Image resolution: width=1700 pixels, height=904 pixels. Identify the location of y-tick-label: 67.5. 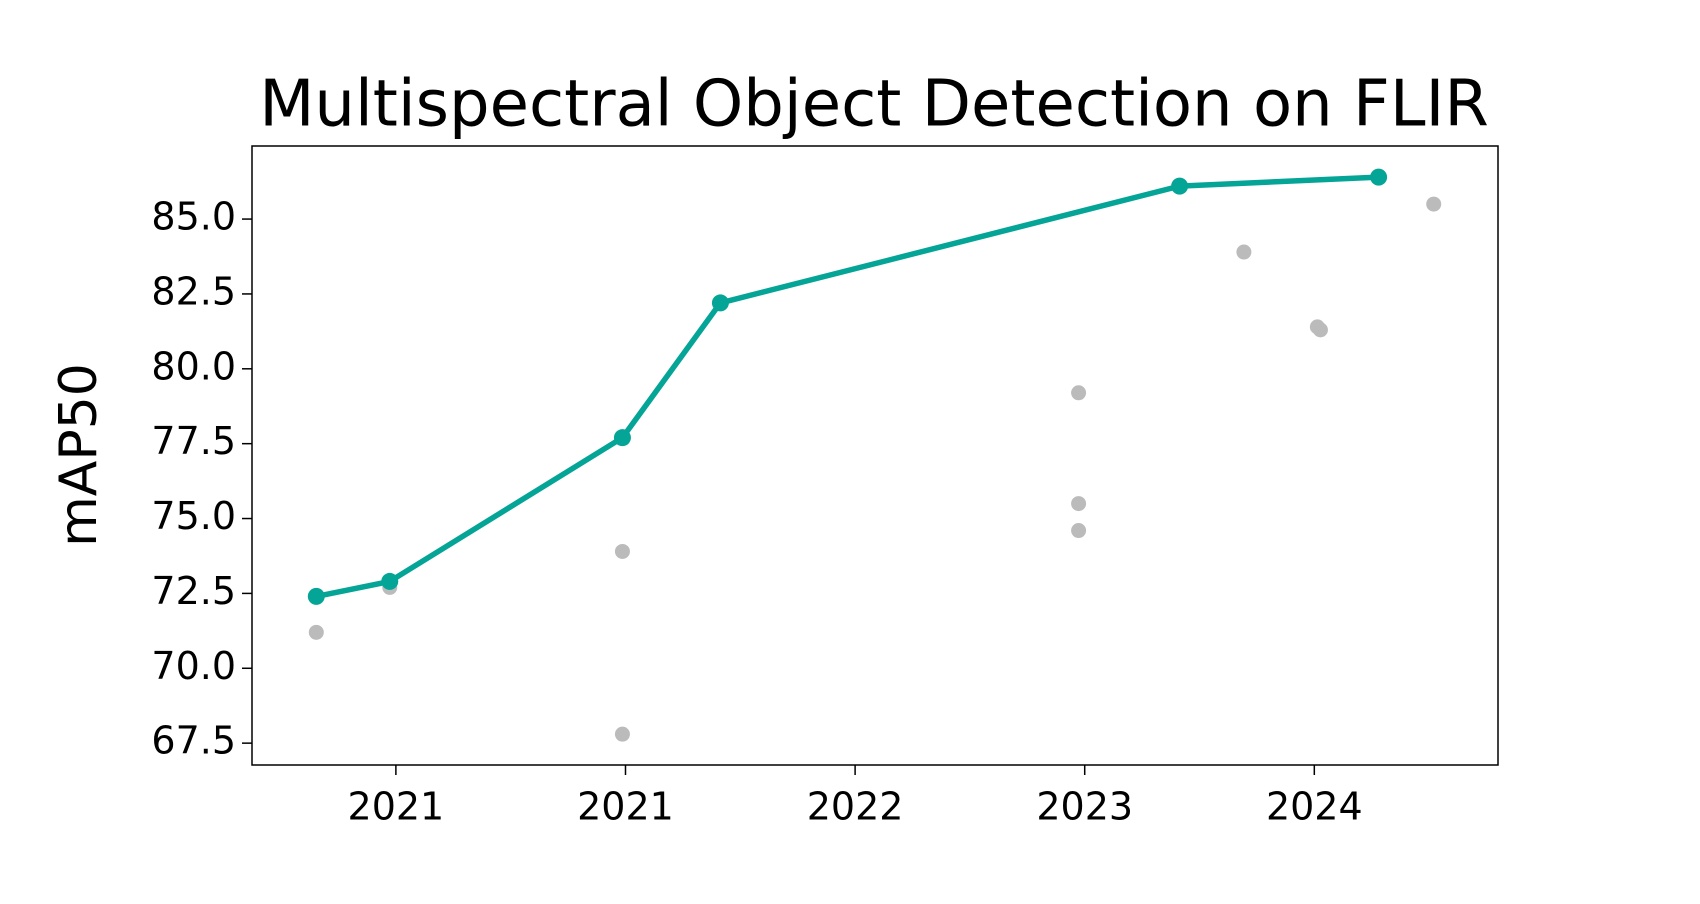
(193, 741).